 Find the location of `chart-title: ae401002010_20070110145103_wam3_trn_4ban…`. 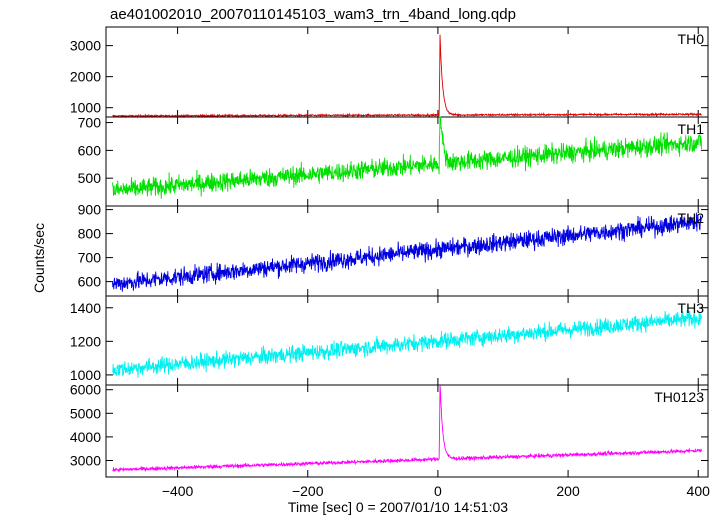

chart-title: ae401002010_20070110145103_wam3_trn_4ban… is located at coordinates (313, 14).